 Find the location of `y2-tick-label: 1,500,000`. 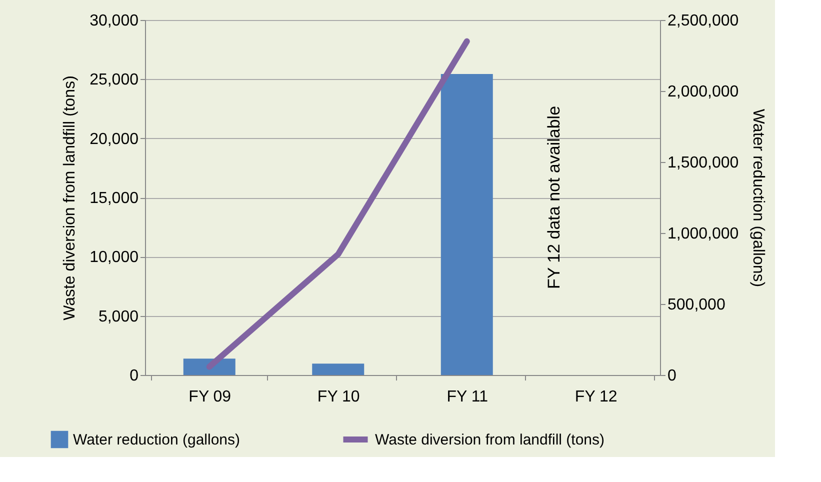

y2-tick-label: 1,500,000 is located at coordinates (703, 163).